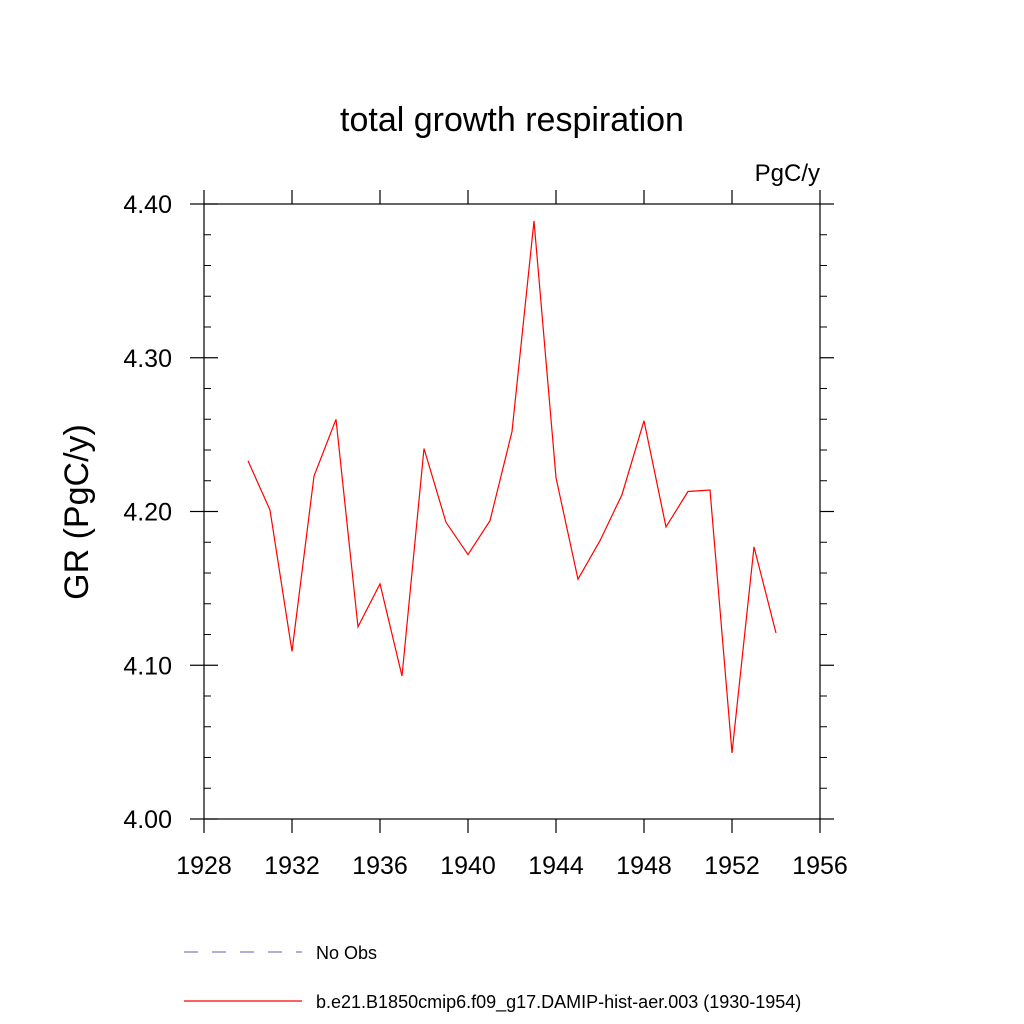  I want to click on y-tick-label: 4.30, so click(147, 359).